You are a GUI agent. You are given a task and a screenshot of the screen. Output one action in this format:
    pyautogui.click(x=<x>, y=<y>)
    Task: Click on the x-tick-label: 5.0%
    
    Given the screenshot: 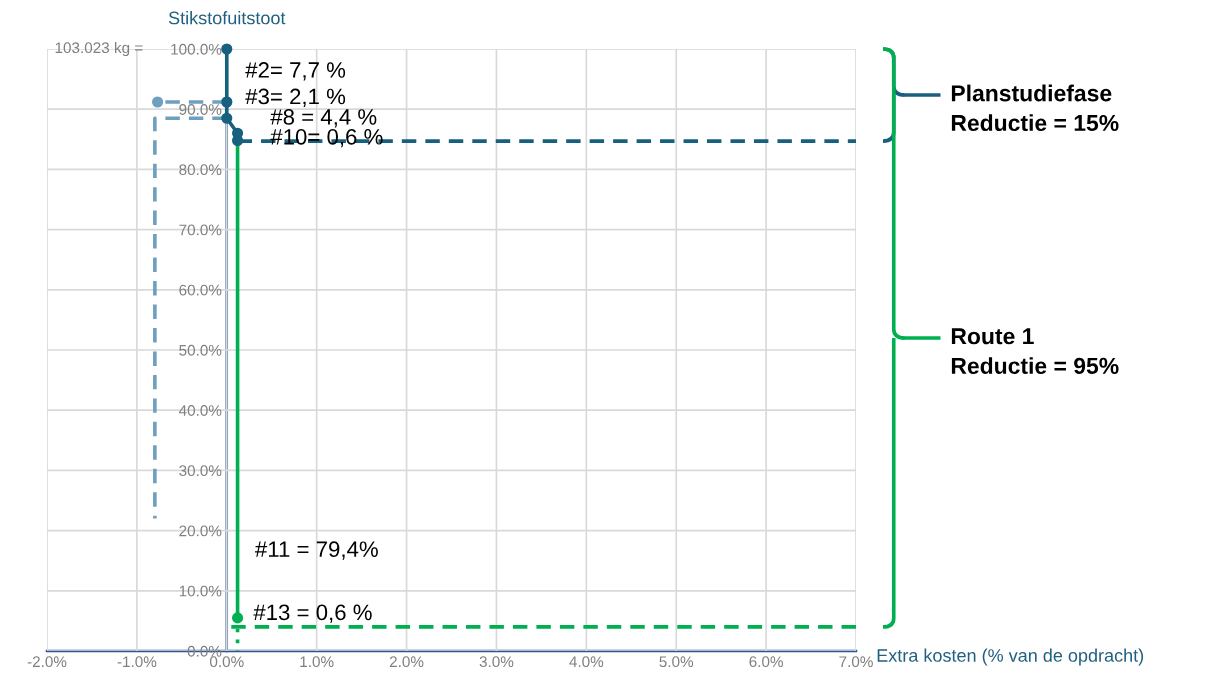 What is the action you would take?
    pyautogui.click(x=676, y=662)
    